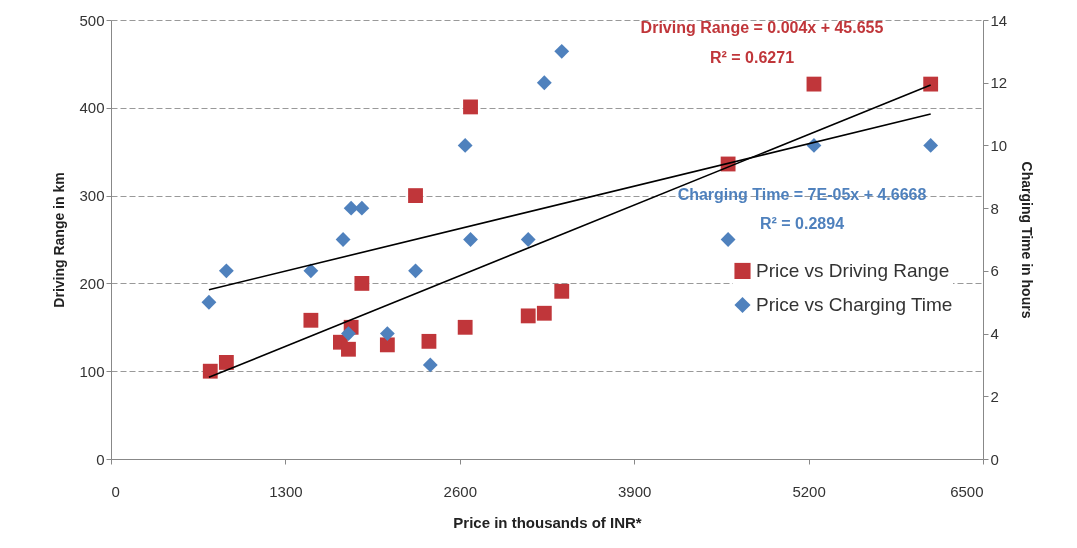 The height and width of the screenshot is (548, 1077). Describe the element at coordinates (853, 270) in the screenshot. I see `legend-label: Price vs Driving Range` at that location.